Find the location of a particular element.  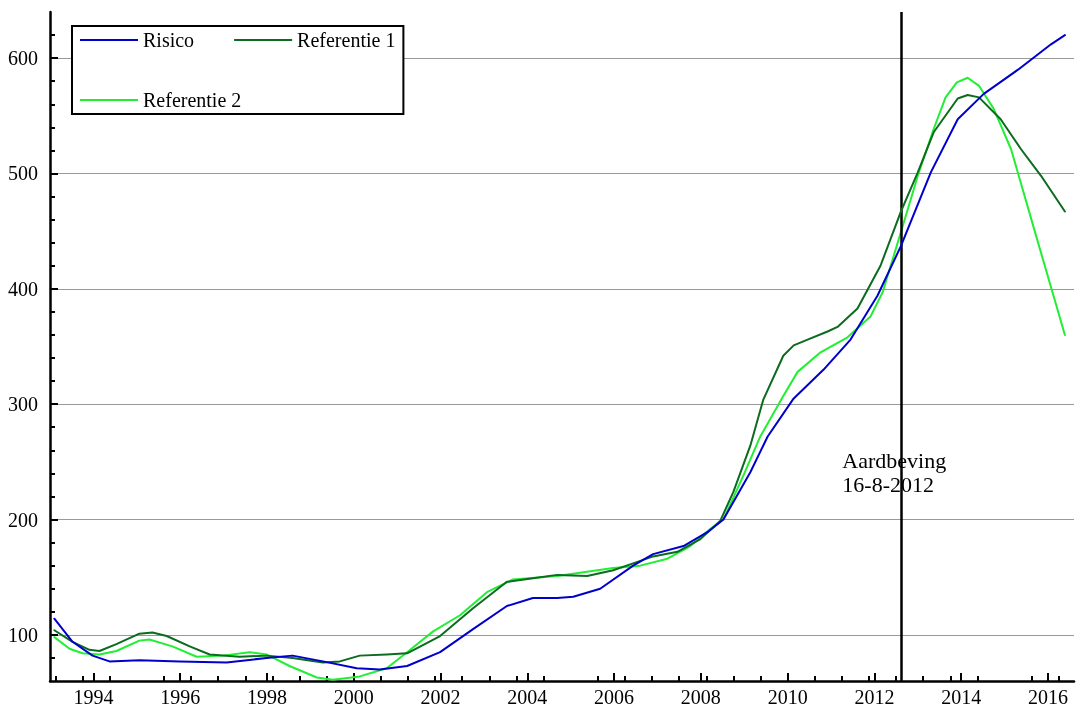

x-tick-label: 2006 is located at coordinates (614, 696).